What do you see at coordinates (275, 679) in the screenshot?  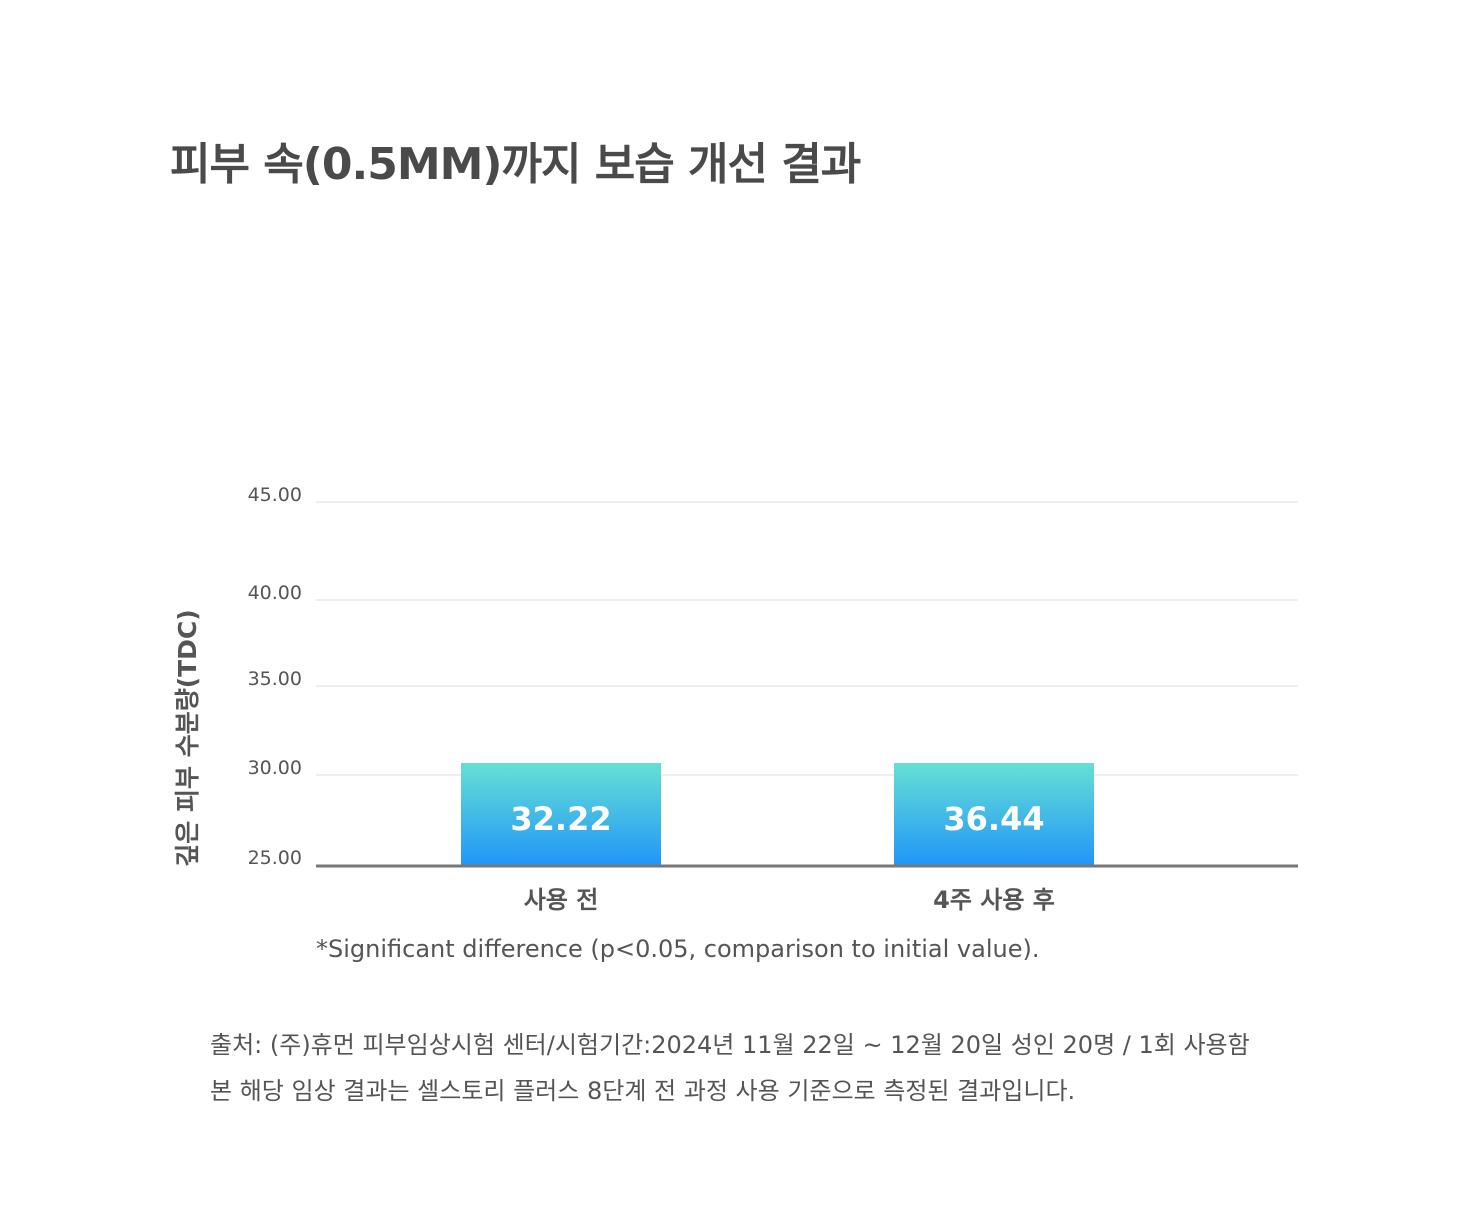 I see `y-tick-label: 35.00` at bounding box center [275, 679].